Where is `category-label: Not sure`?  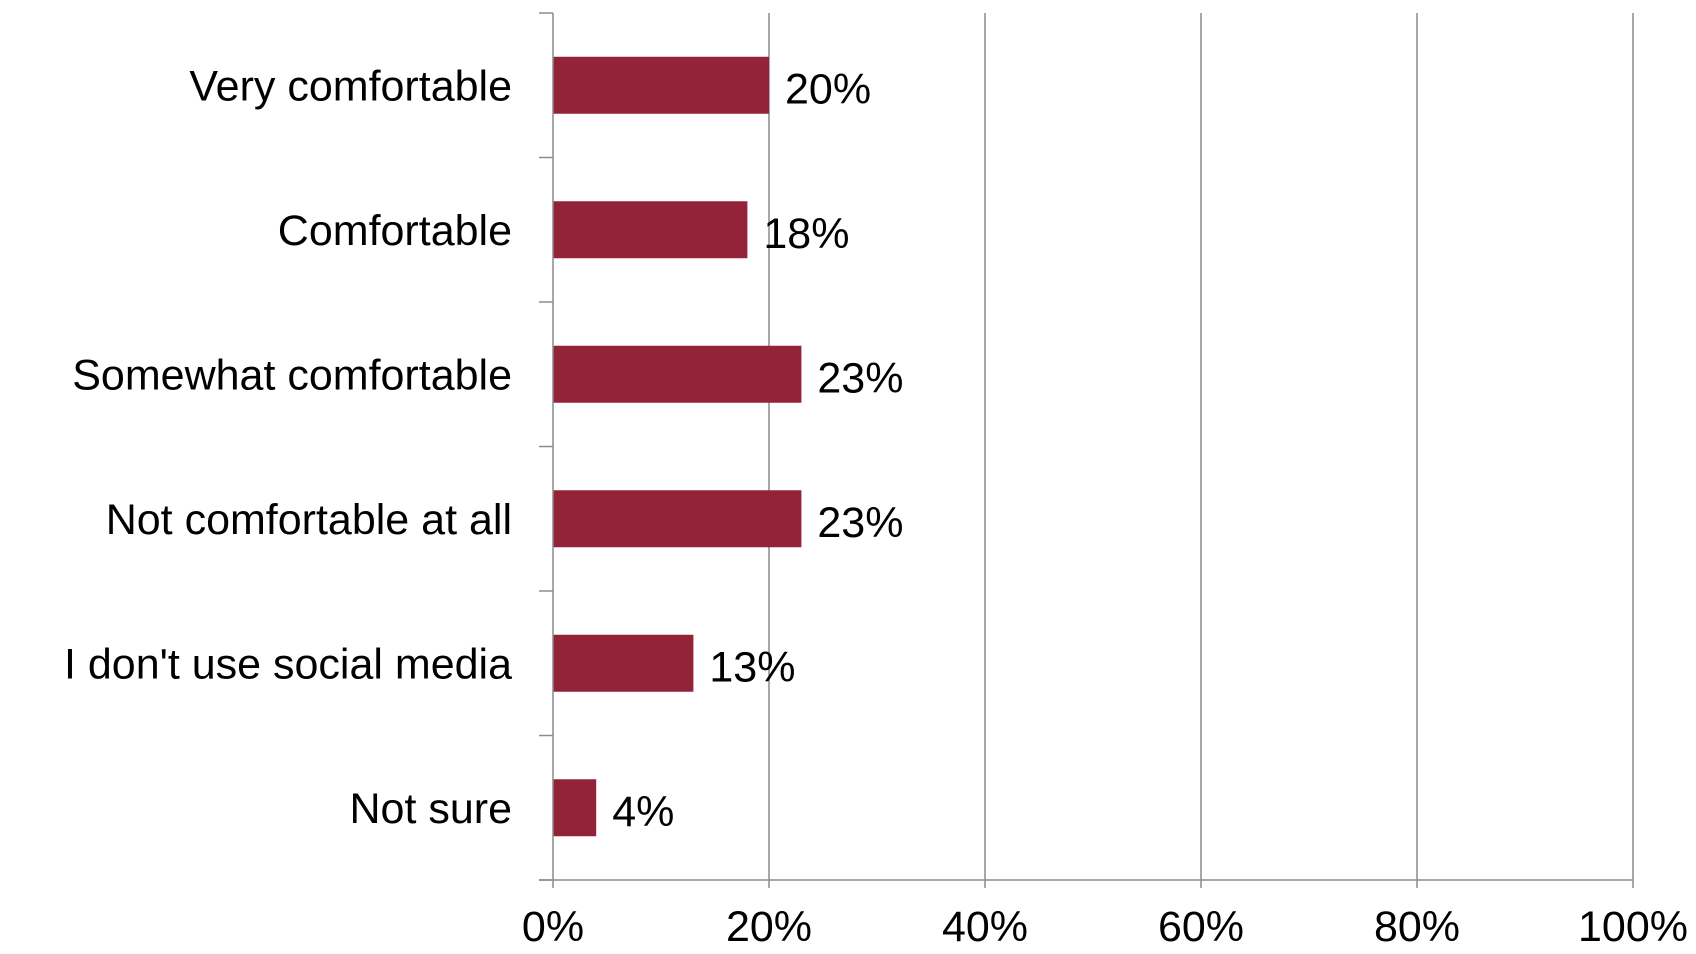 category-label: Not sure is located at coordinates (430, 809).